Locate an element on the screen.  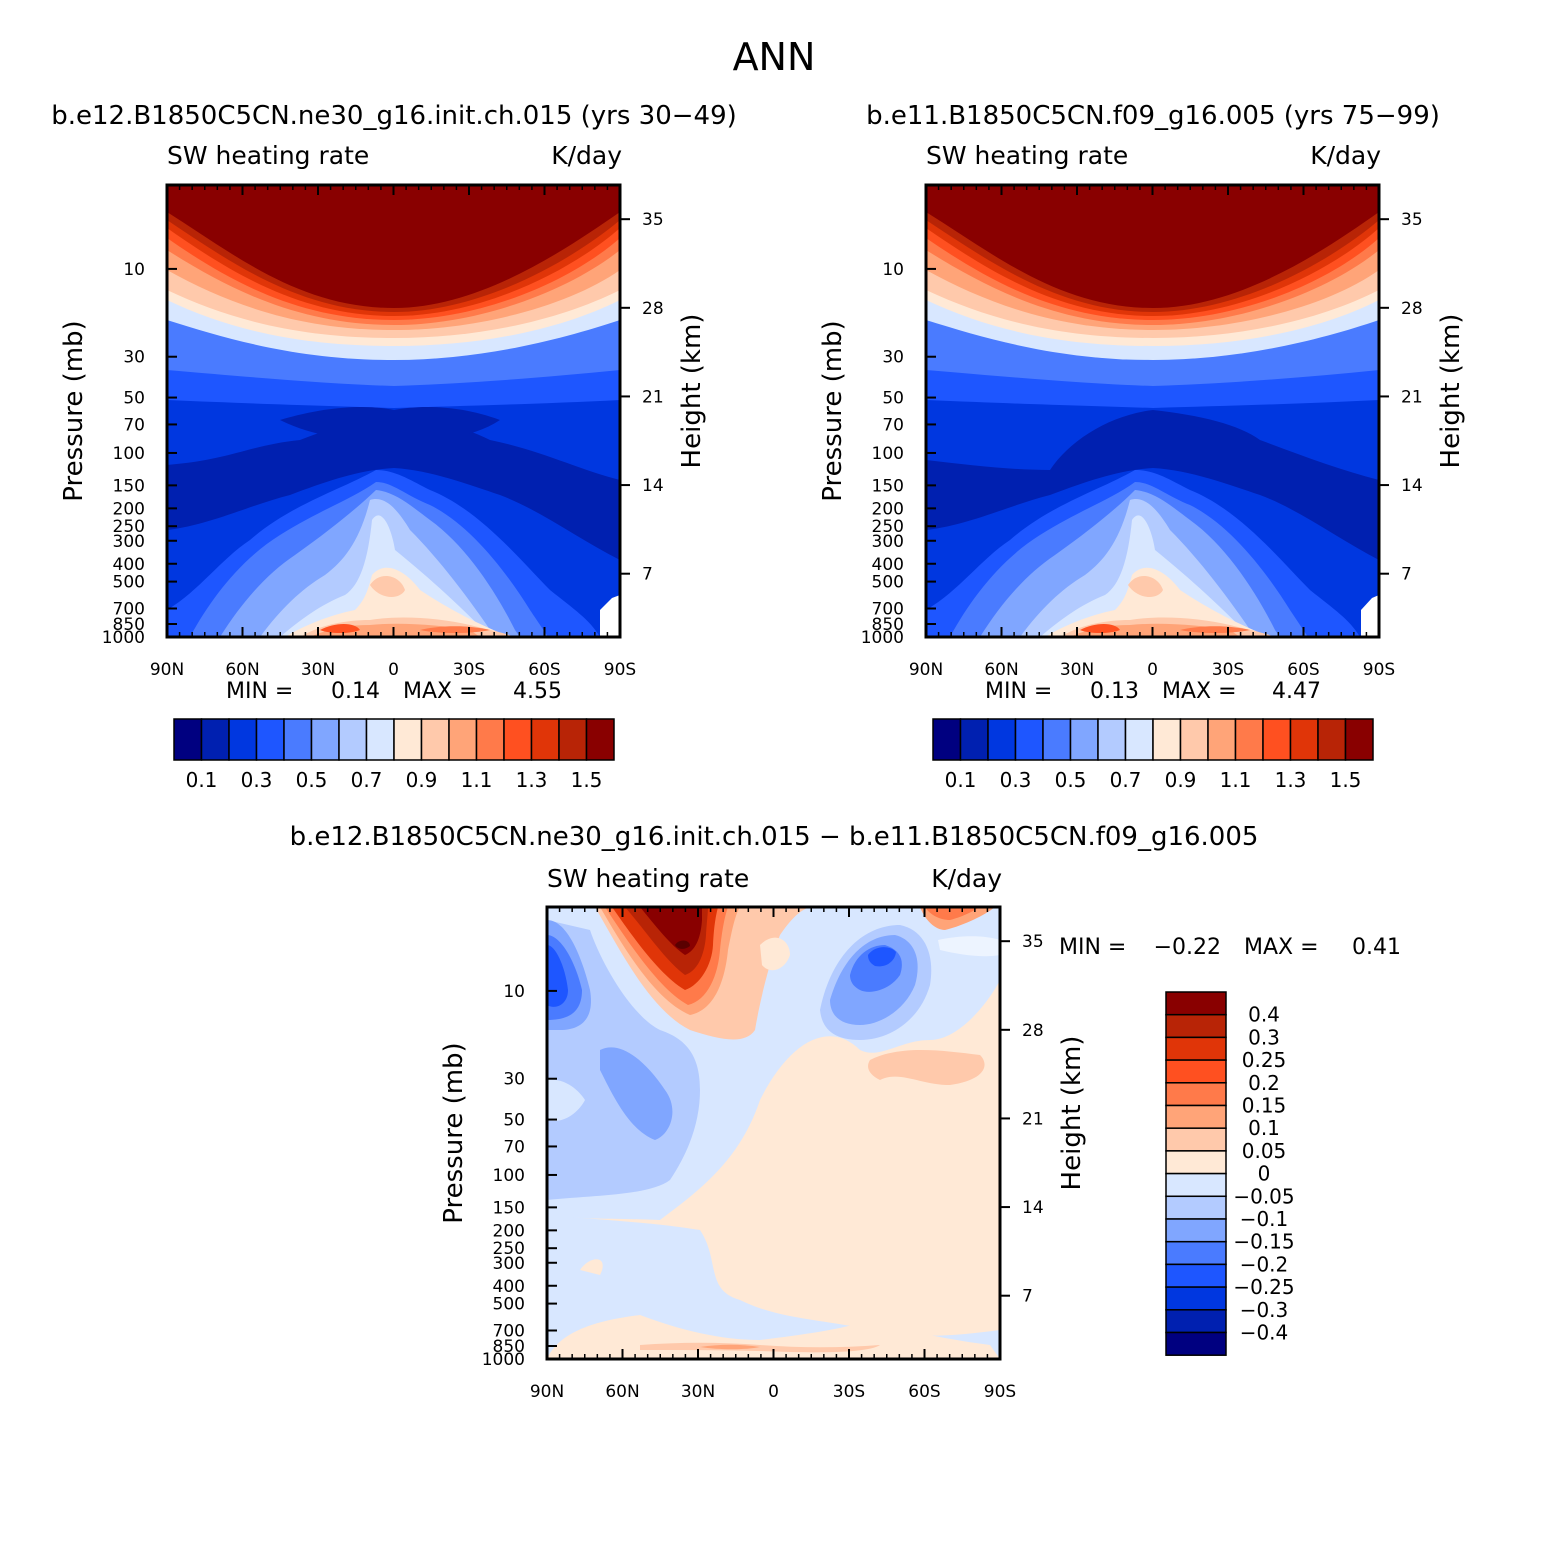
panel-right-htick-label: 35 is located at coordinates (1412, 220).